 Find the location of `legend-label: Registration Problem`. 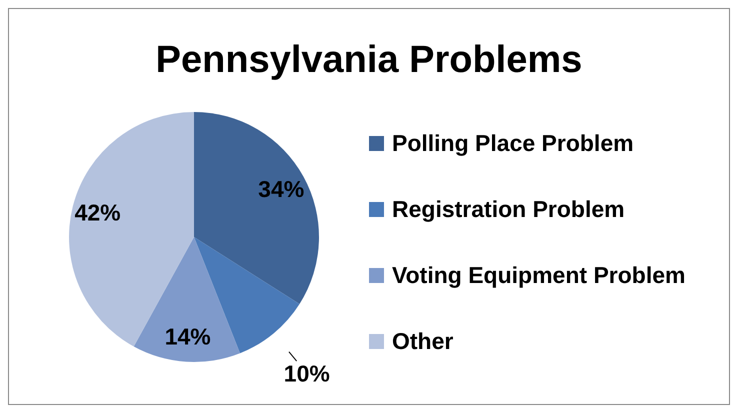

legend-label: Registration Problem is located at coordinates (508, 209).